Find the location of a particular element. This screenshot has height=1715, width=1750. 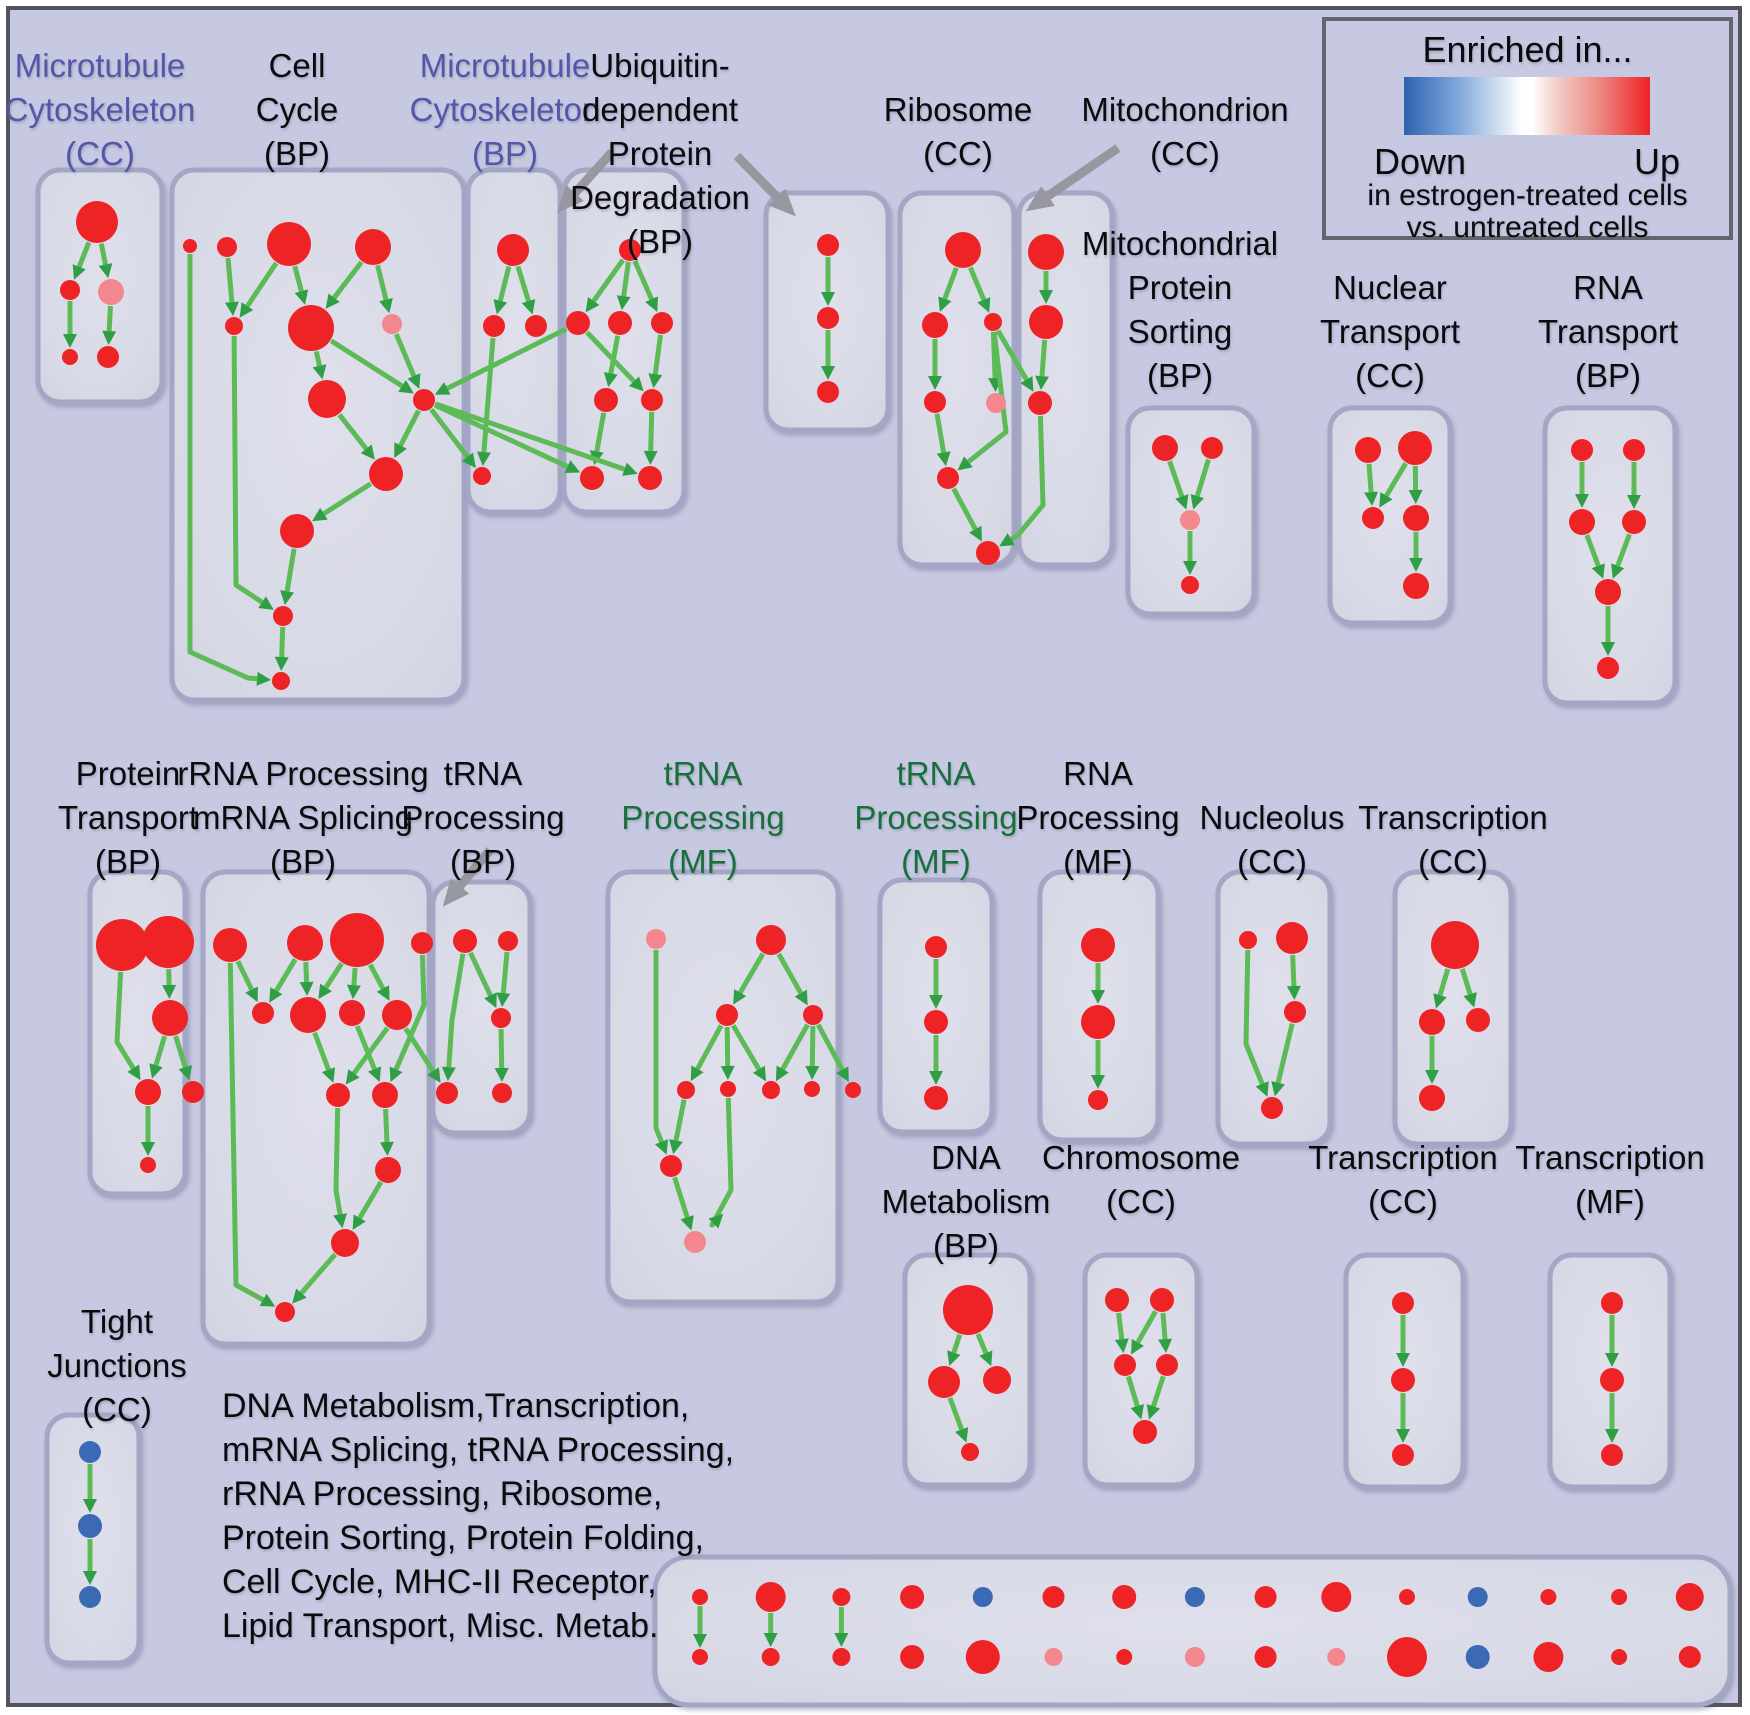

summary-note-line: Lipid Transport, Misc. Metab. is located at coordinates (440, 1626).